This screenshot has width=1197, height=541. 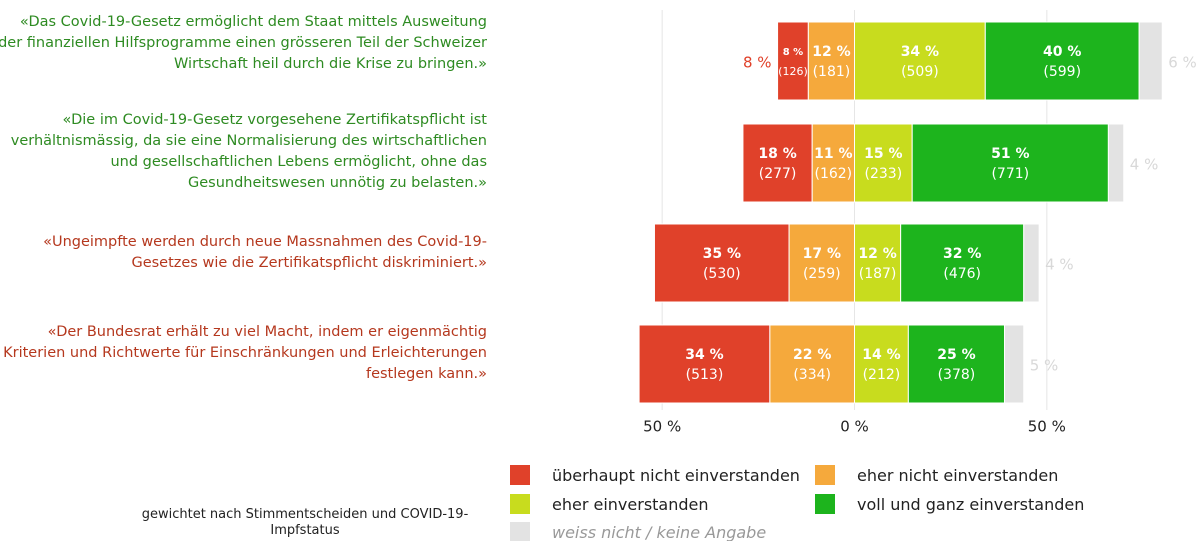 What do you see at coordinates (833, 154) in the screenshot?
I see `value-label: 11 %` at bounding box center [833, 154].